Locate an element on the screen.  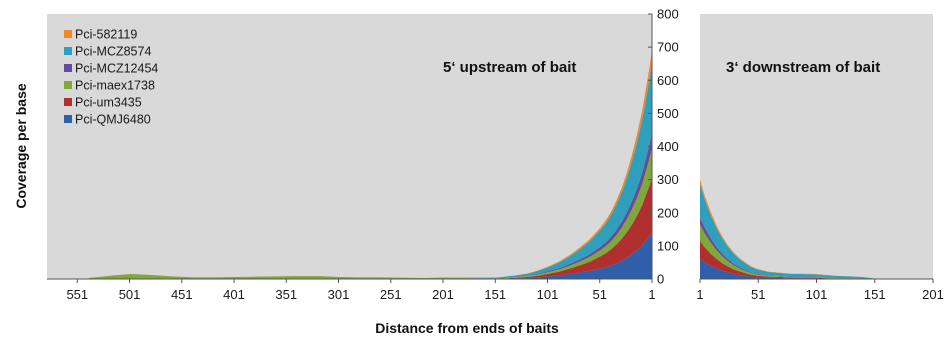
x-tick-label: 501 is located at coordinates (130, 294).